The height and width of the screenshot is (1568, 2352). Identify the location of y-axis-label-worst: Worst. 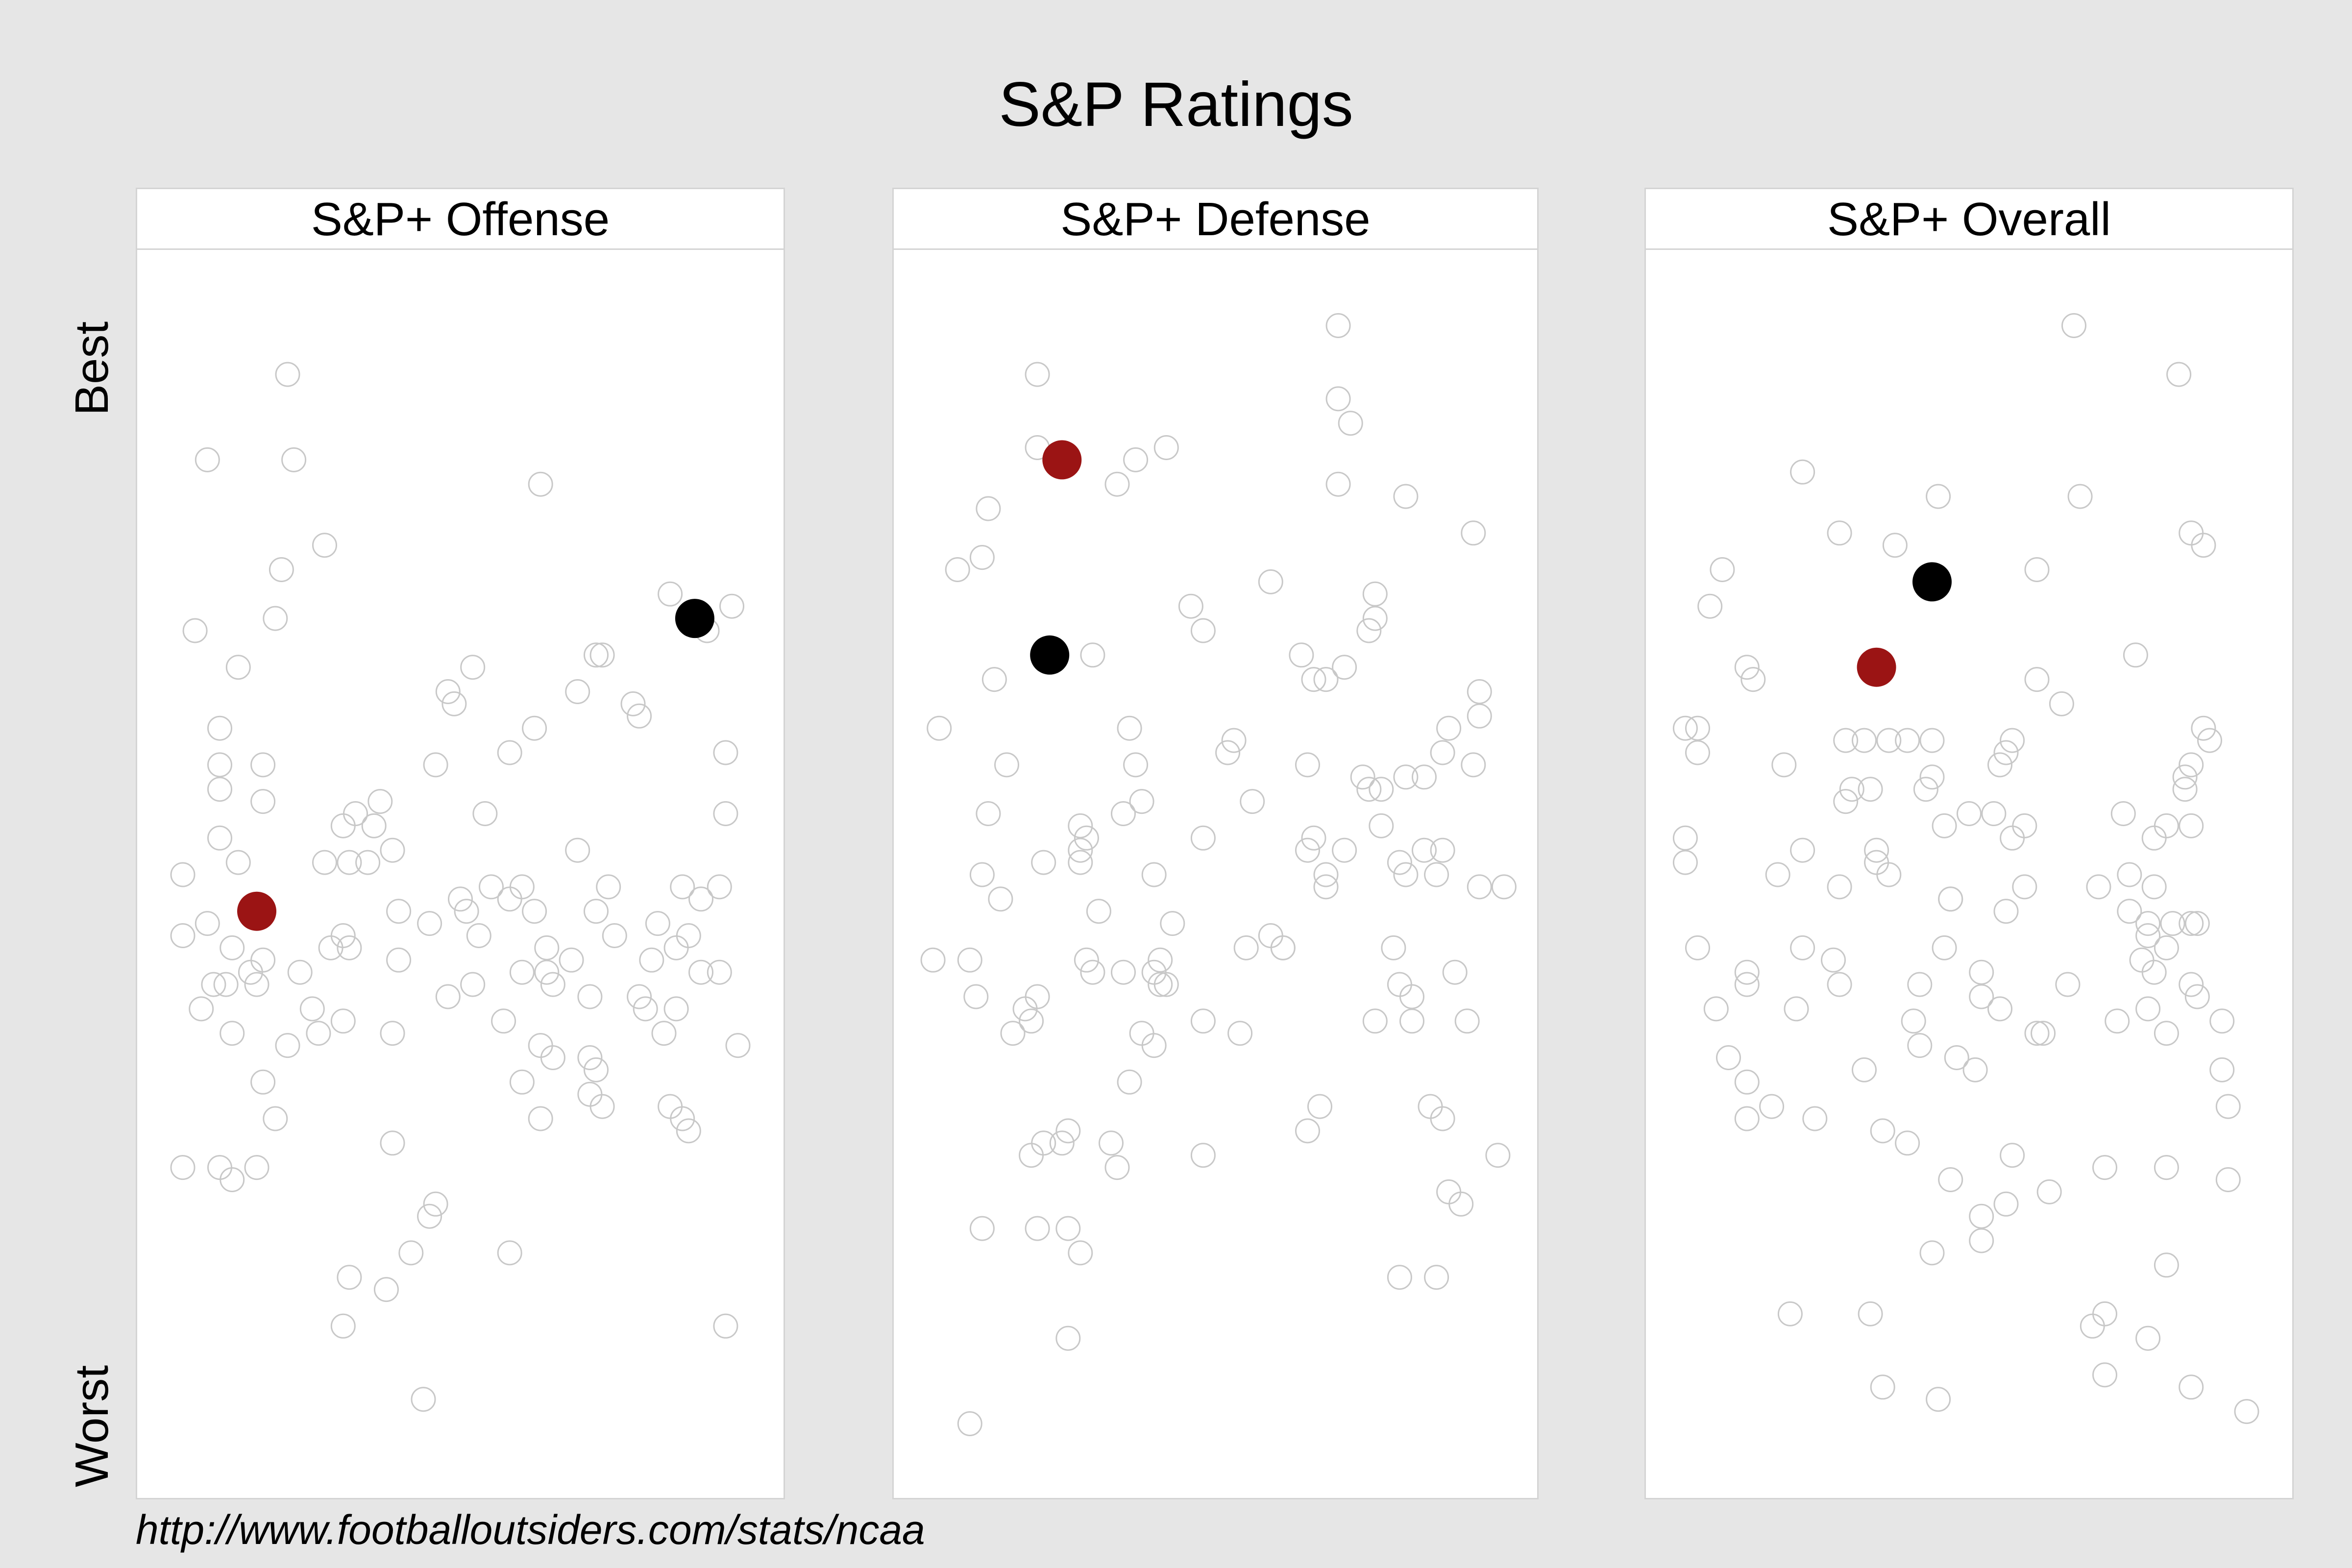
(92, 1426).